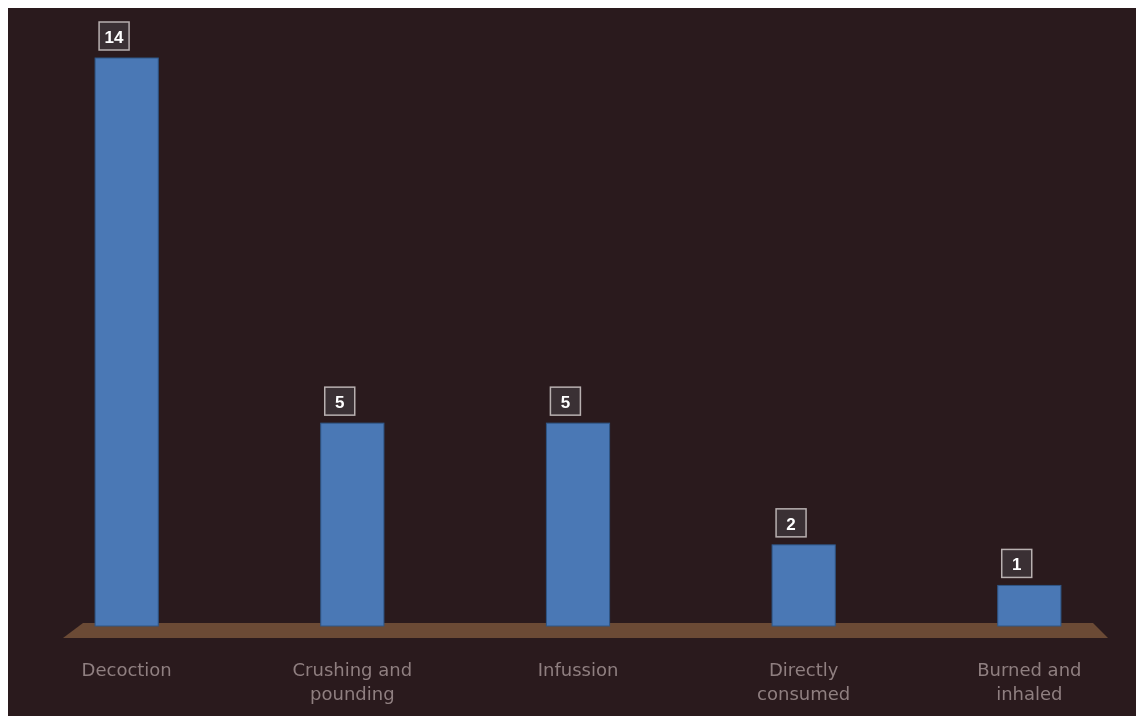 The height and width of the screenshot is (724, 1144). I want to click on data-label: 14, so click(114, 37).